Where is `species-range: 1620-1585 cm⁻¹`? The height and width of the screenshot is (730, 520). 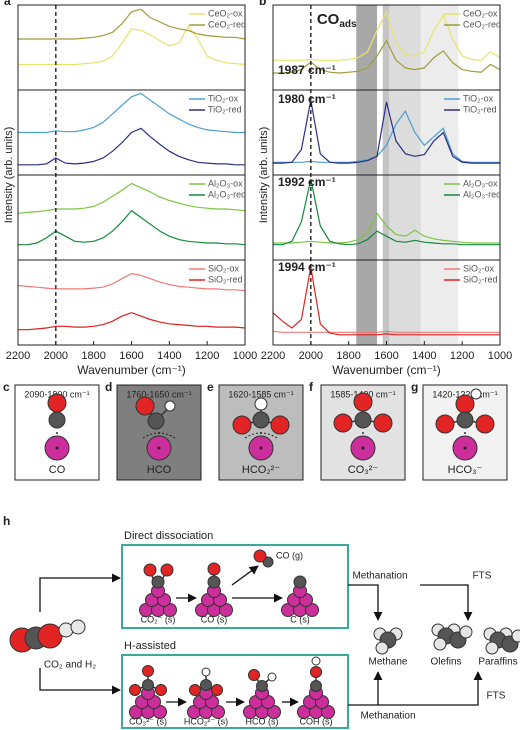 species-range: 1620-1585 cm⁻¹ is located at coordinates (260, 394).